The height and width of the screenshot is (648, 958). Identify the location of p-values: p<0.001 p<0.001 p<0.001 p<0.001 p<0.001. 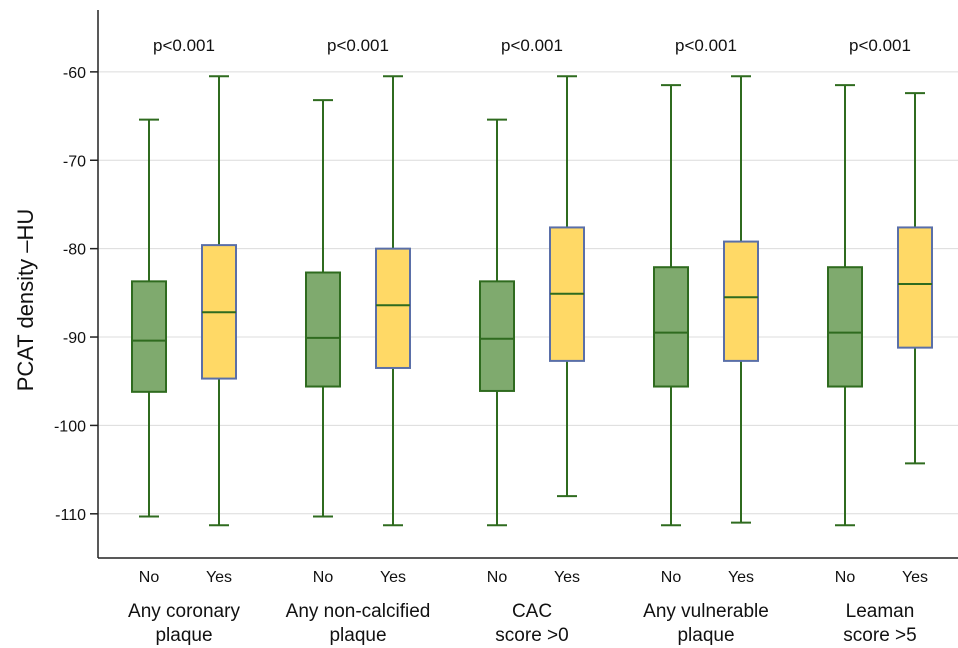
(532, 45).